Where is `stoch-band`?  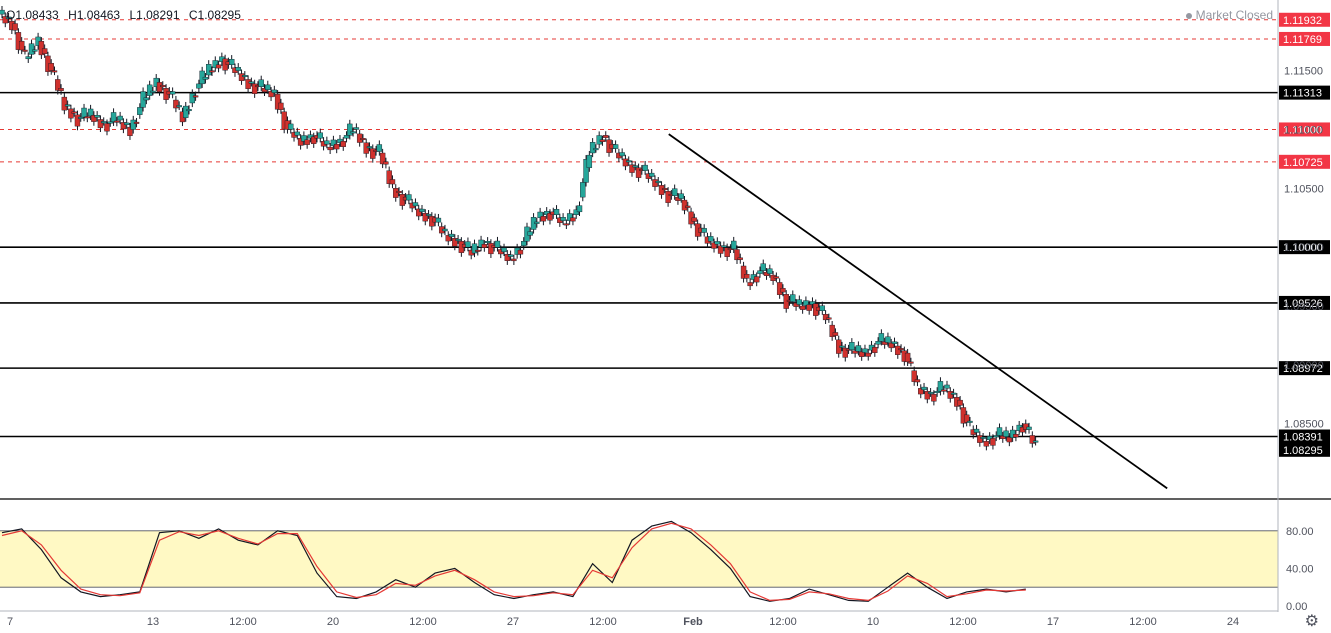
stoch-band is located at coordinates (639, 559).